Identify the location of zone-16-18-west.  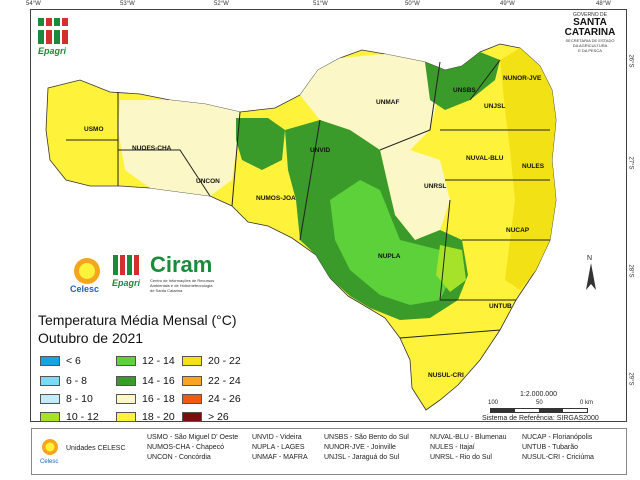
(179, 148).